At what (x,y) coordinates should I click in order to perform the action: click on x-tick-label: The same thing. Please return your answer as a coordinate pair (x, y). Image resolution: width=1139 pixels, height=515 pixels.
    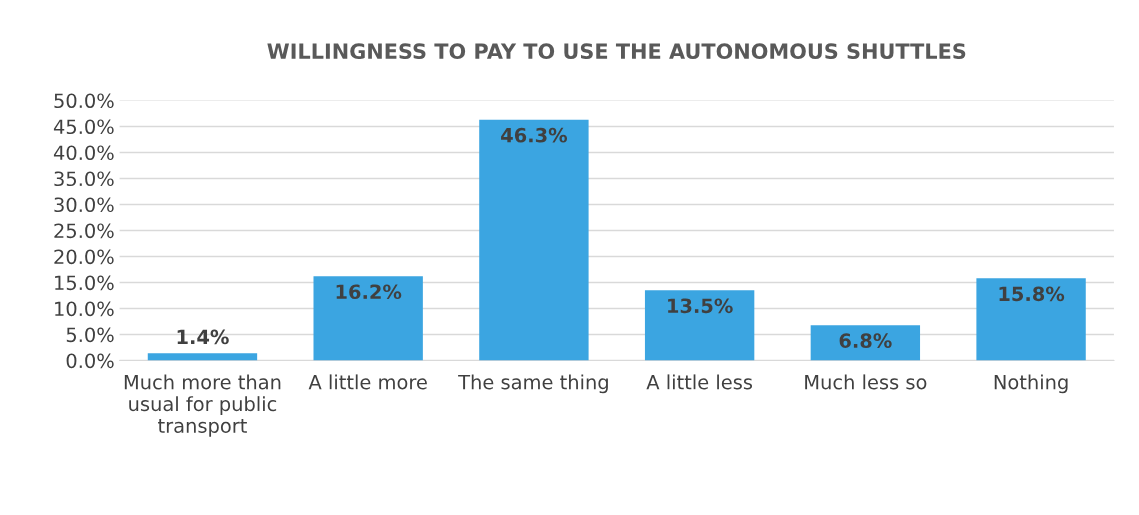
    Looking at the image, I should click on (533, 384).